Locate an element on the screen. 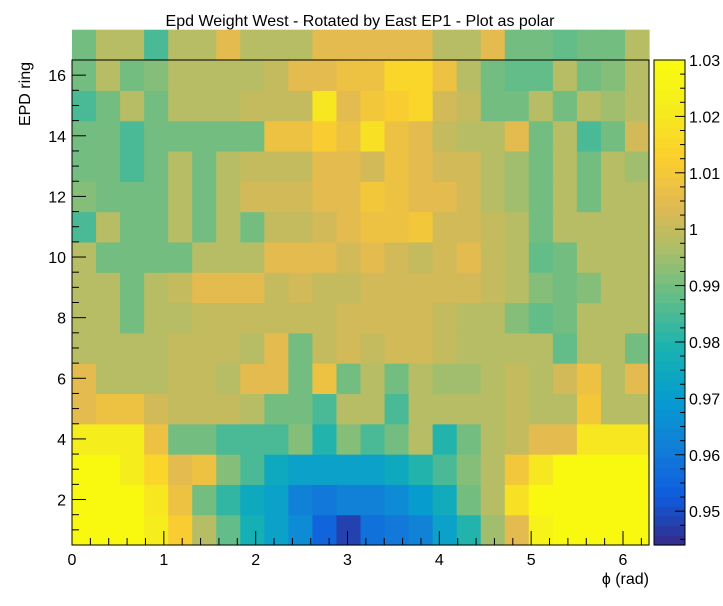 This screenshot has height=606, width=723. colorbar-tick-label: 1.02 is located at coordinates (704, 117).